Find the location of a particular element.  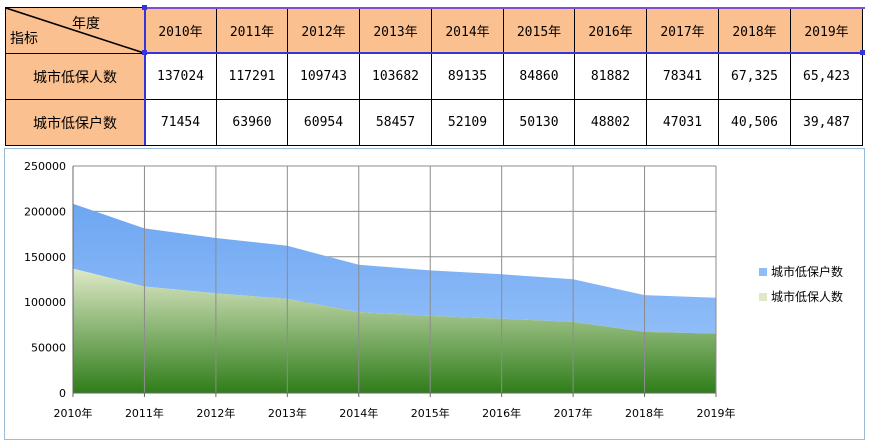

table-cell: 52109 is located at coordinates (467, 122).